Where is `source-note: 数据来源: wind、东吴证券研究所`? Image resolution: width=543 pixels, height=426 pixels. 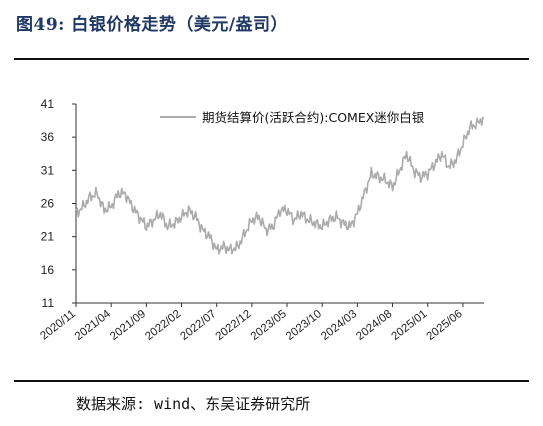
source-note: 数据来源: wind、东吴证券研究所 is located at coordinates (193, 404).